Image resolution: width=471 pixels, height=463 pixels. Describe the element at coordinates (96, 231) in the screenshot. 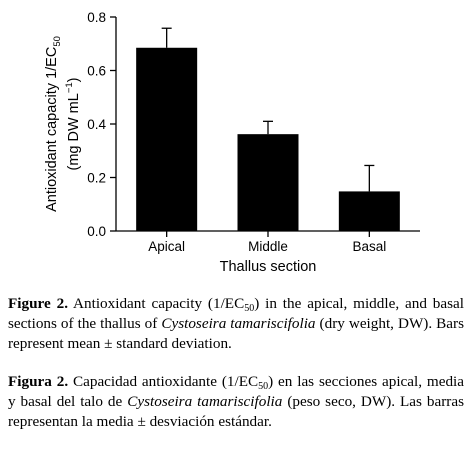

I see `y-tick-label: 0.0` at that location.